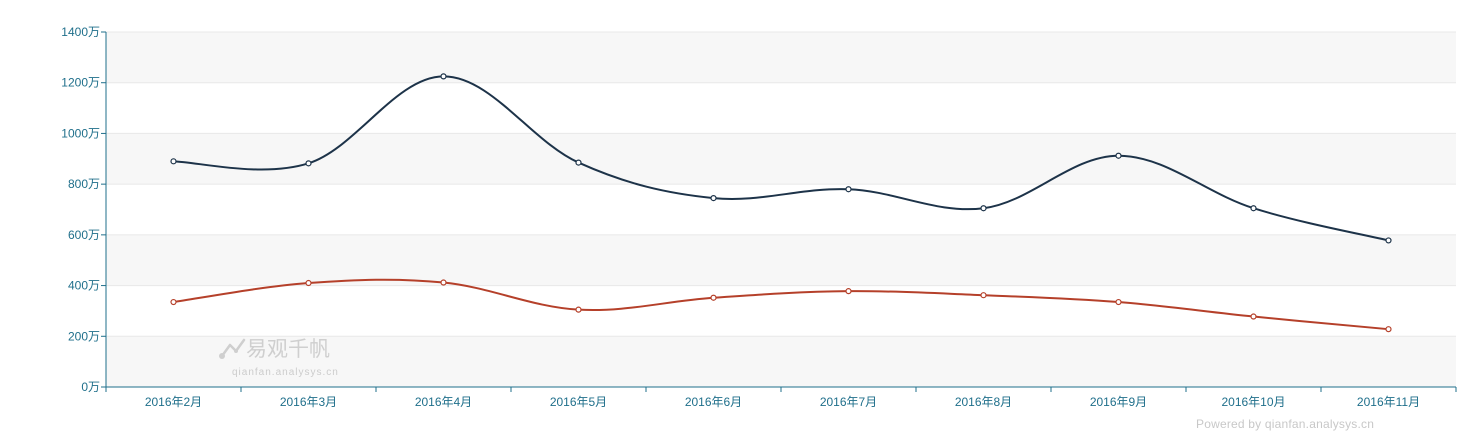  What do you see at coordinates (84, 286) in the screenshot?
I see `y-tick-label: 400万` at bounding box center [84, 286].